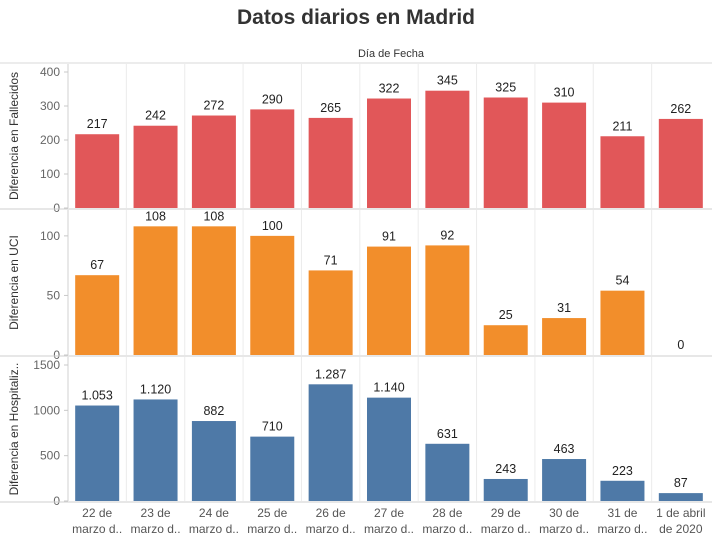  Describe the element at coordinates (388, 388) in the screenshot. I see `data-label-hospitalizados: 1.140` at that location.